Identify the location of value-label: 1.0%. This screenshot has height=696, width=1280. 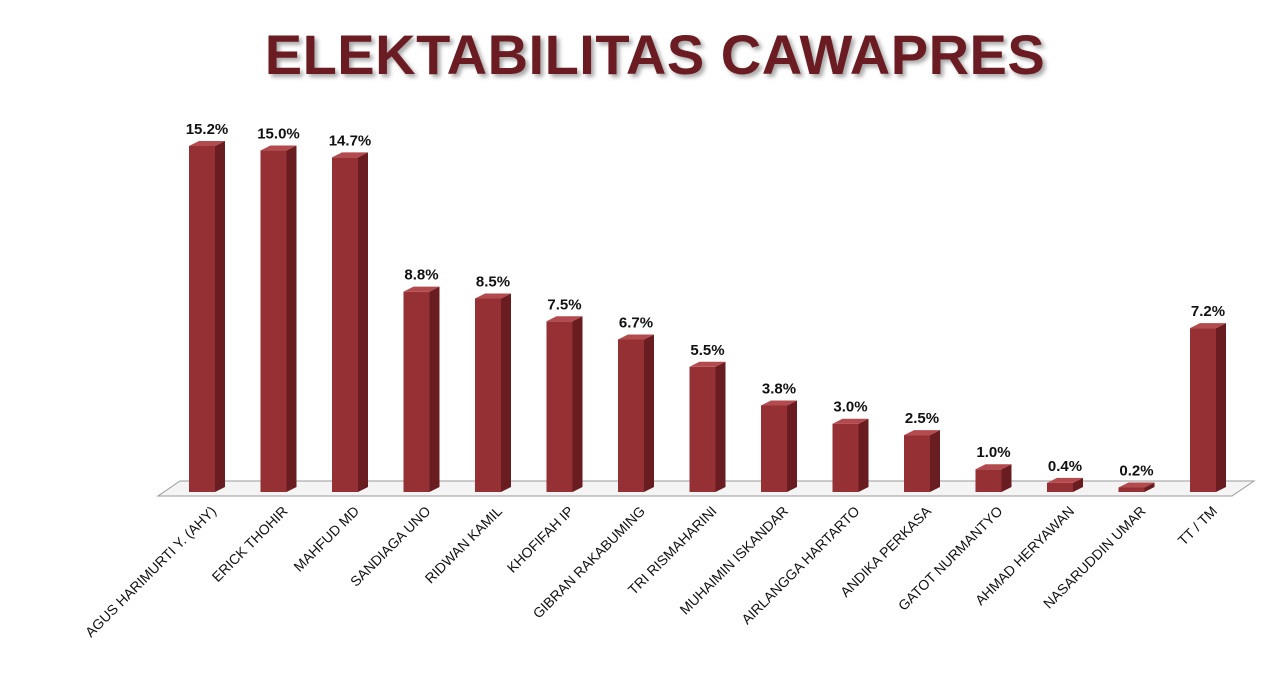
(993, 452).